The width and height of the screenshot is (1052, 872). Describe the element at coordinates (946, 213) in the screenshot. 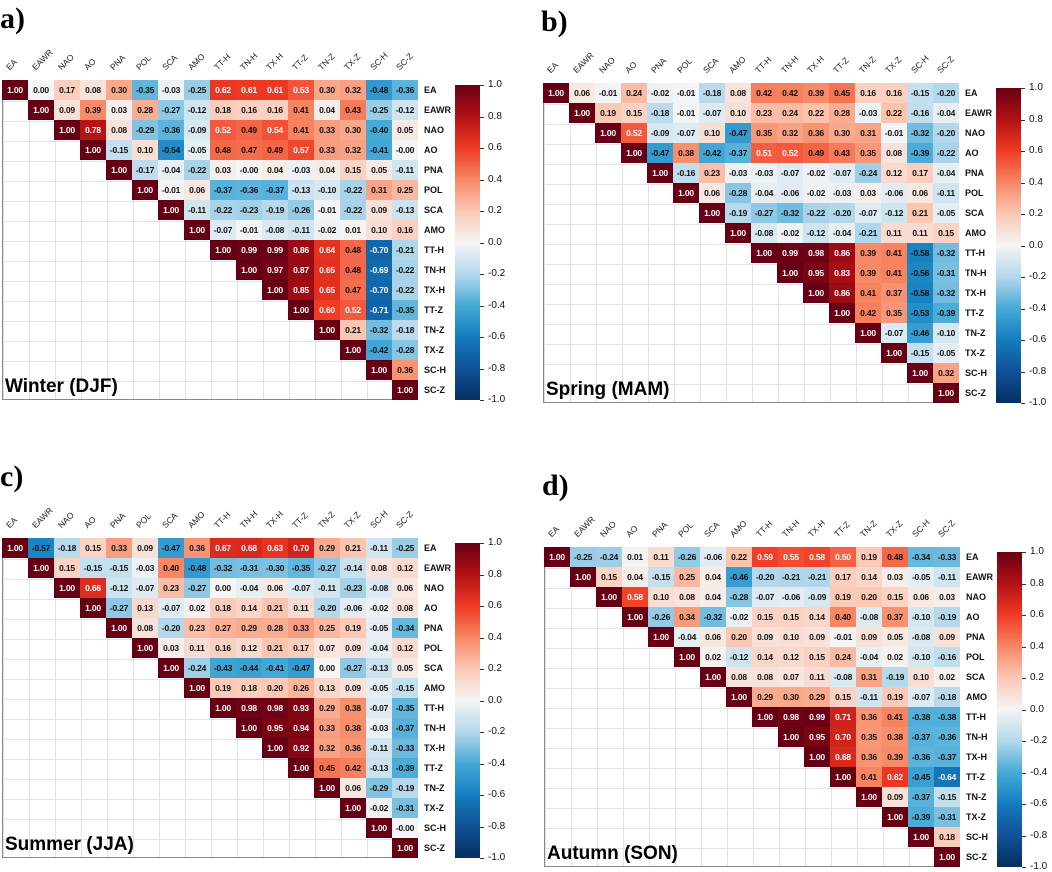

I see `correlation-cell: -0.05` at that location.